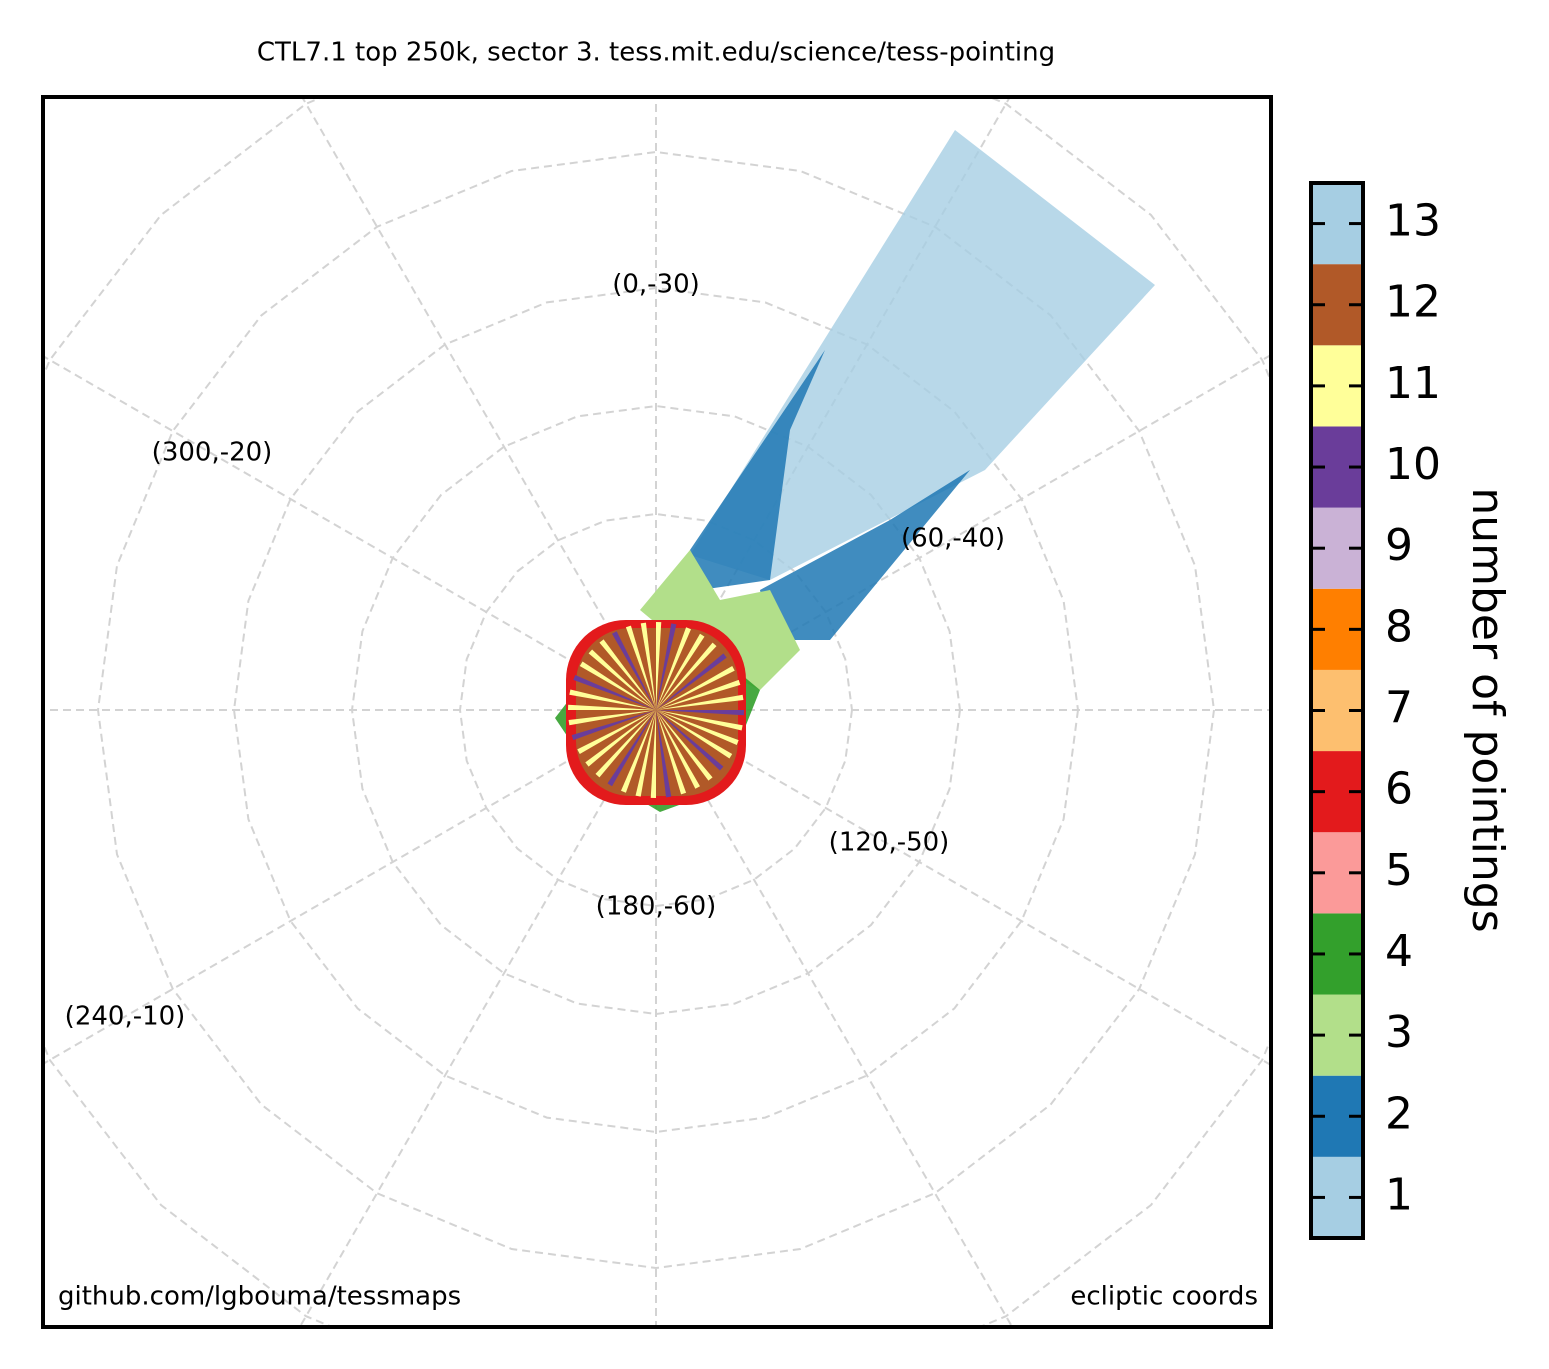  What do you see at coordinates (1413, 302) in the screenshot?
I see `colorbar-tick-label: 12` at bounding box center [1413, 302].